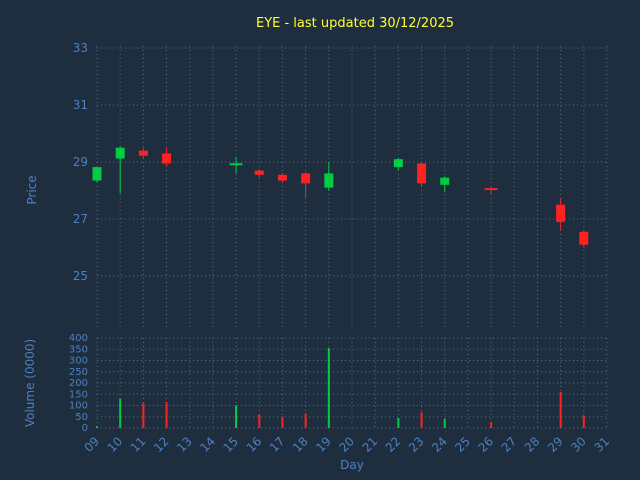  I want to click on volume-tick-label: 50, so click(81, 417).